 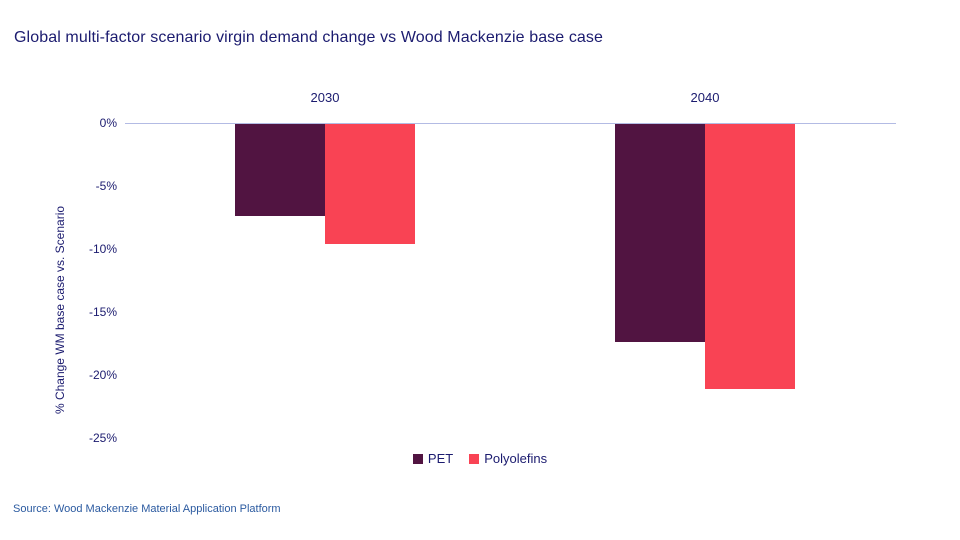 I want to click on legend: PET Polyolefins, so click(x=480, y=458).